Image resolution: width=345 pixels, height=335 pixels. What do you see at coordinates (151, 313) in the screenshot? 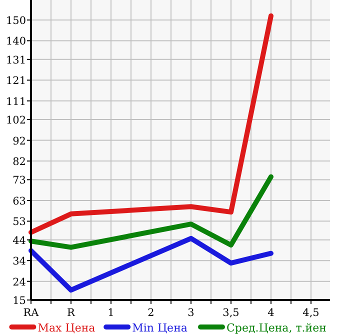
I see `x-tick-label: 2` at bounding box center [151, 313].